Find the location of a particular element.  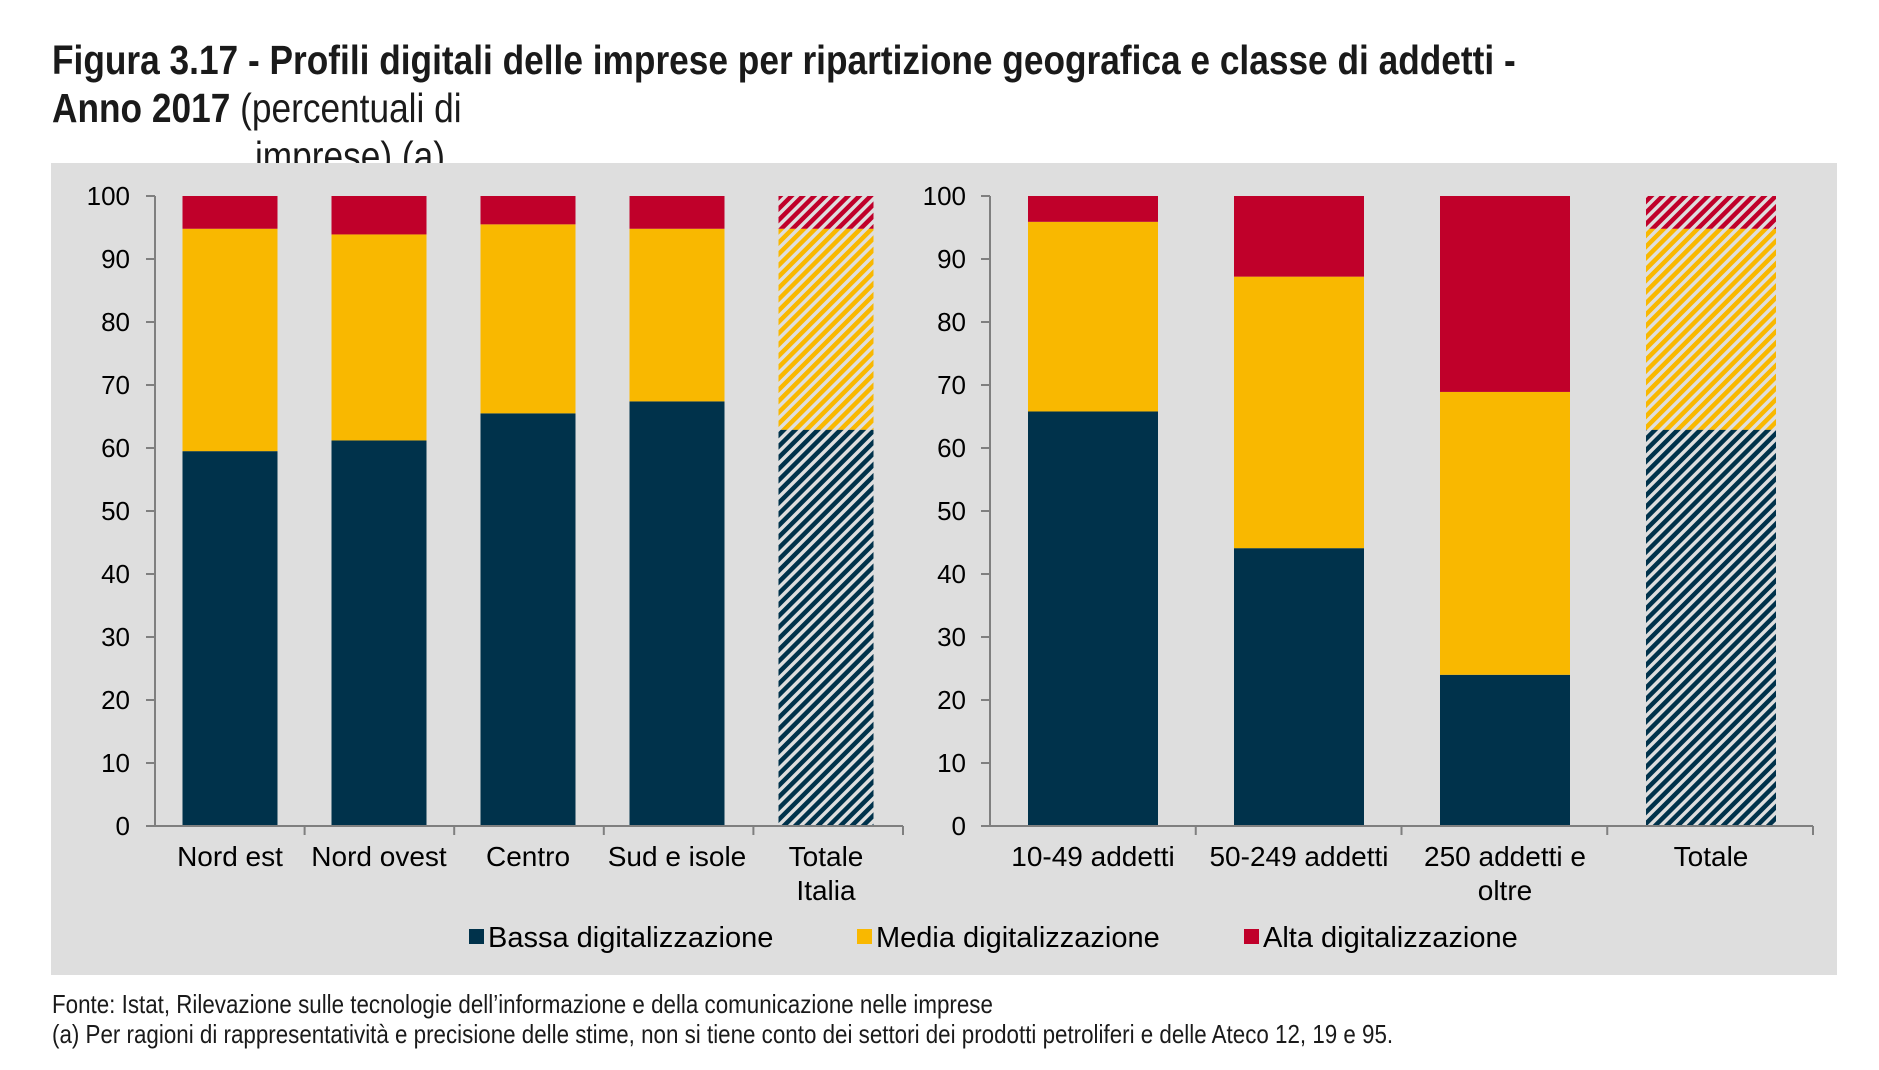

legend-label-bassa: Bassa digitalizzazione is located at coordinates (631, 938).